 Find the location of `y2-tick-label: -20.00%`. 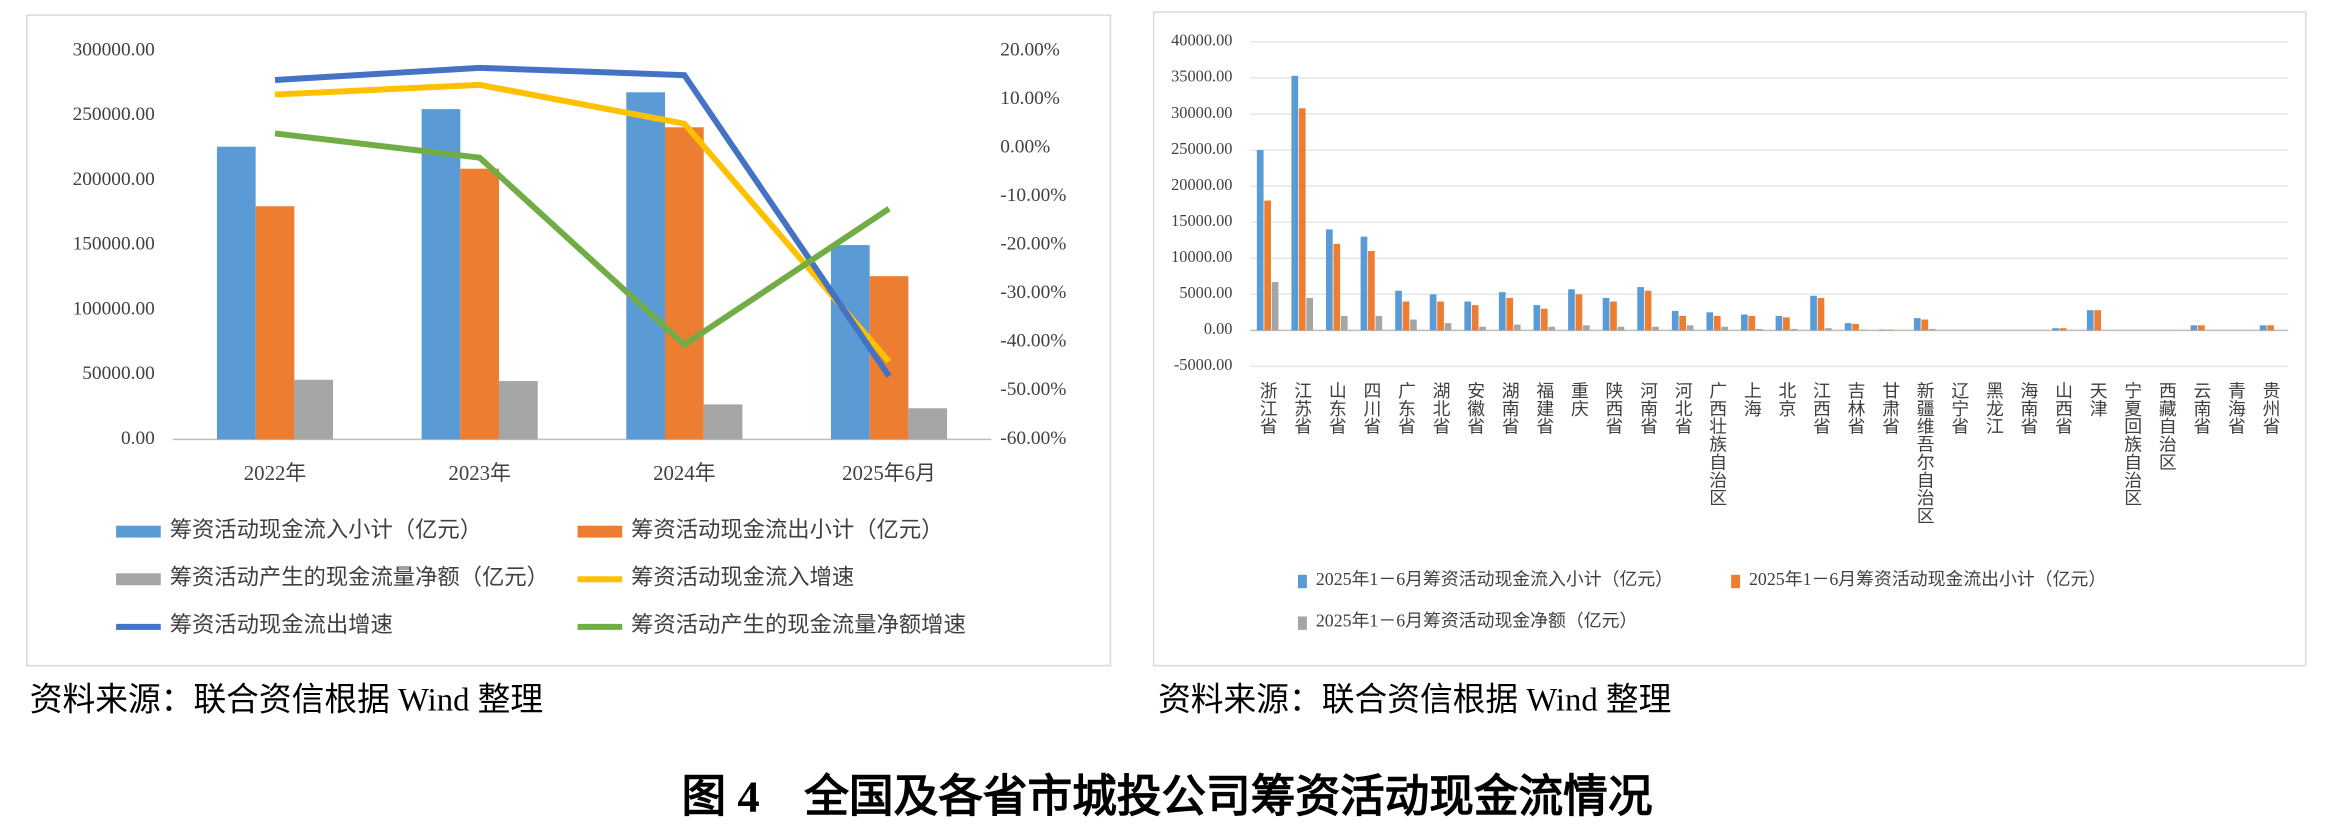

y2-tick-label: -20.00% is located at coordinates (1033, 244).